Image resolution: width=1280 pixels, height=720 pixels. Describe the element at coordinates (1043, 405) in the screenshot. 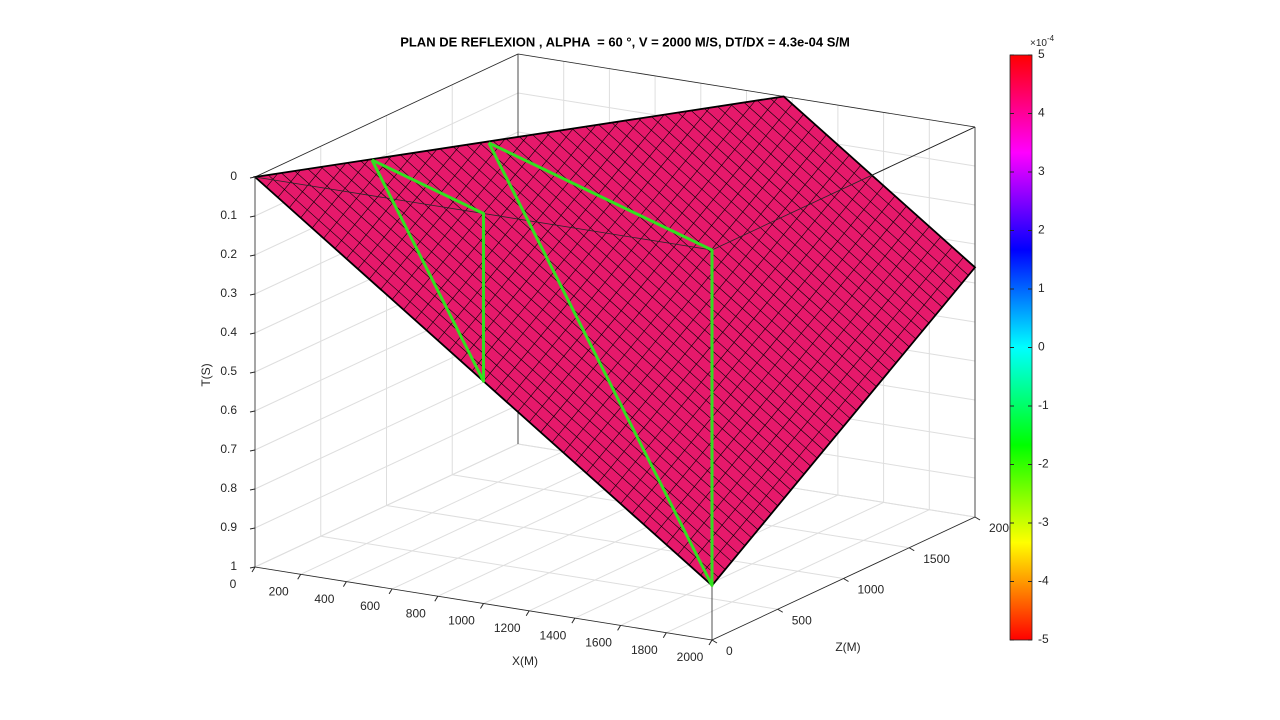

I see `colorbar-tick-label: -1` at that location.